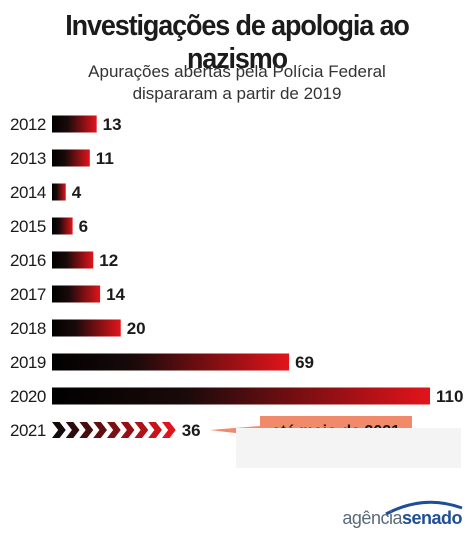  What do you see at coordinates (241, 396) in the screenshot?
I see `bar-2020` at bounding box center [241, 396].